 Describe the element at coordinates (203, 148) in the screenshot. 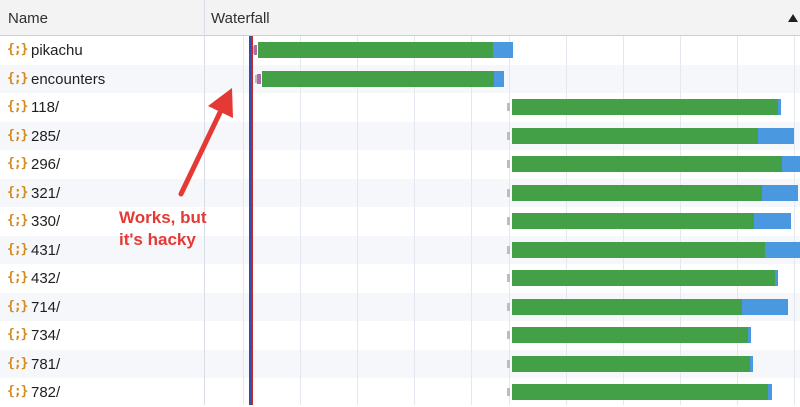

I see `arrow-shaft` at that location.